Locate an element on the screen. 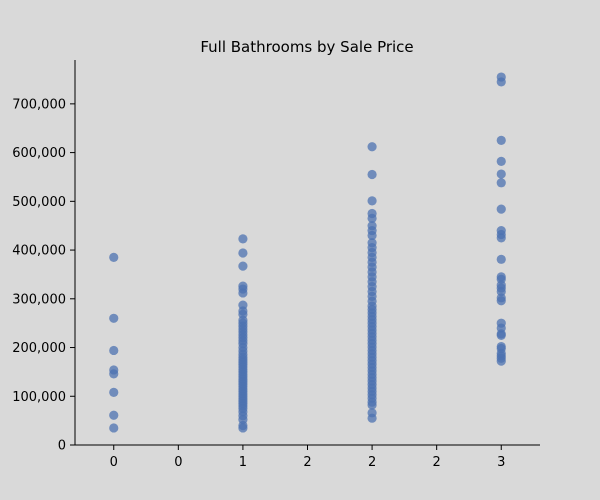 The height and width of the screenshot is (500, 600). y-tick-label: 700,000 is located at coordinates (39, 104).